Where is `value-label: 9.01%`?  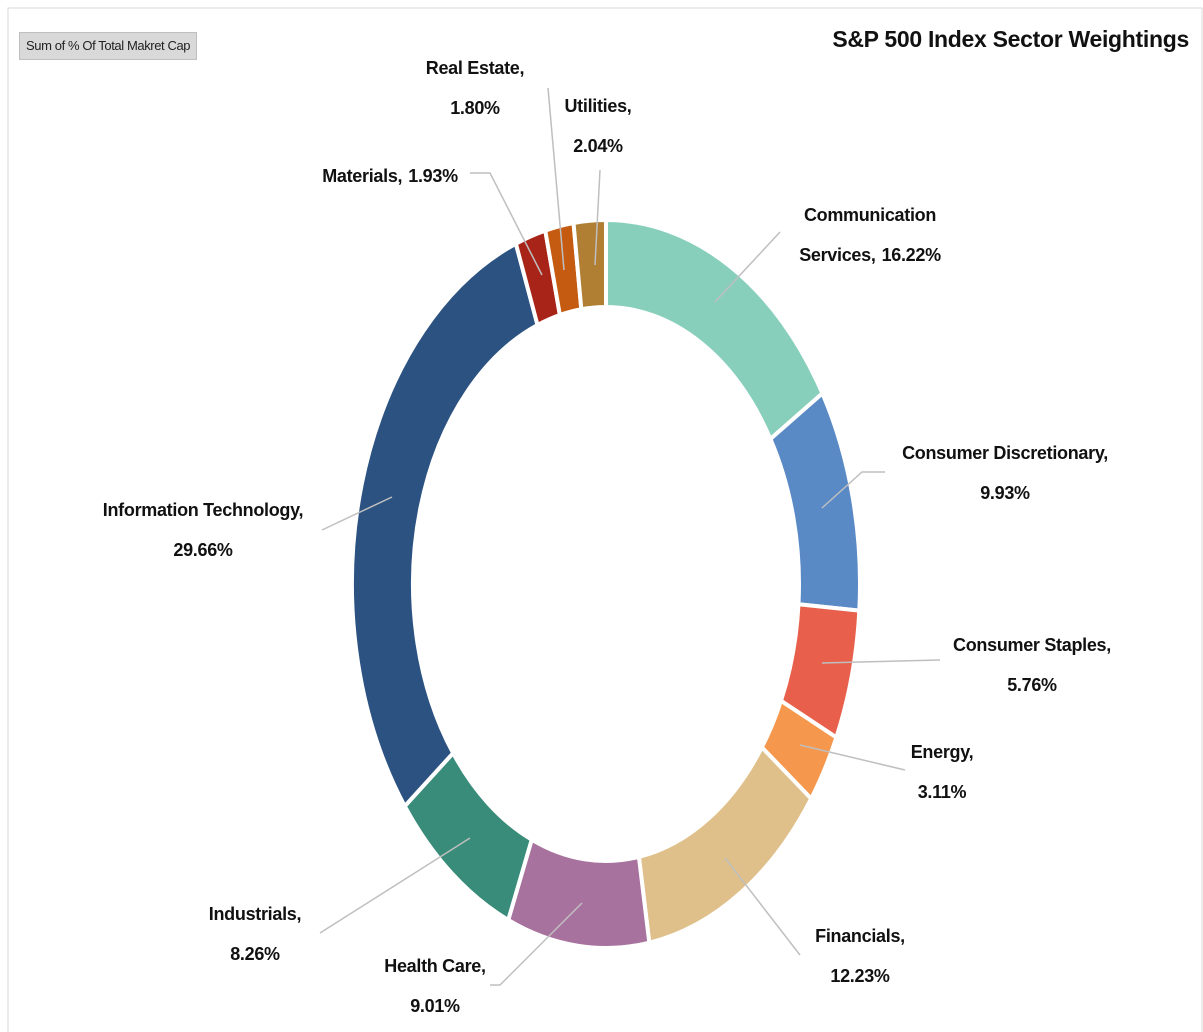 value-label: 9.01% is located at coordinates (435, 1006).